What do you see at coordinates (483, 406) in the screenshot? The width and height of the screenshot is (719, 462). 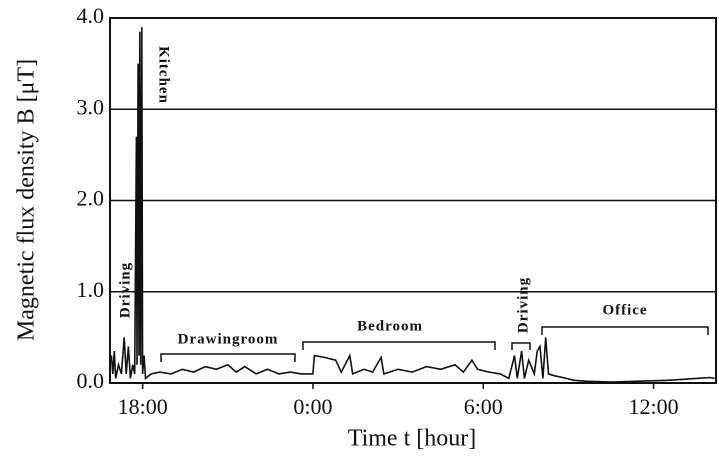 I see `x-tick-label: 6:00` at bounding box center [483, 406].